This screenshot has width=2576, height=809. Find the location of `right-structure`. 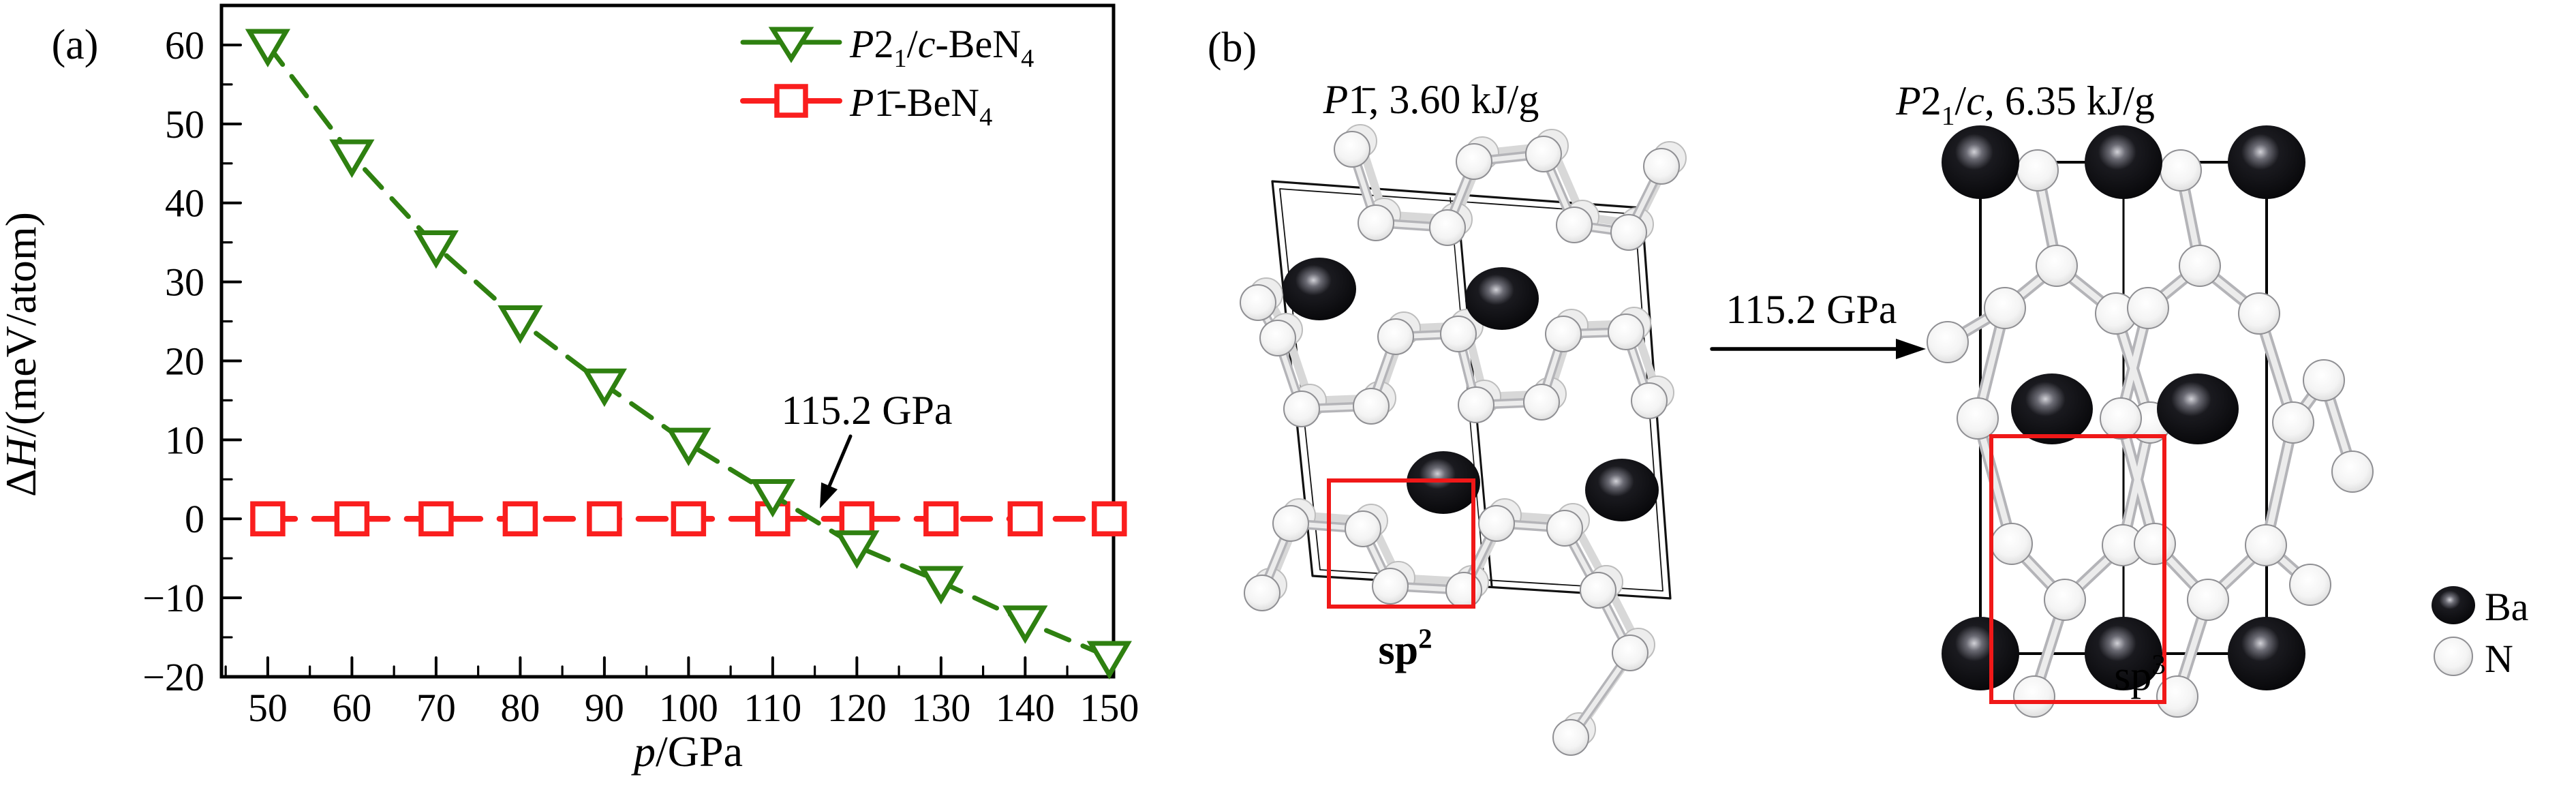

right-structure is located at coordinates (2150, 421).